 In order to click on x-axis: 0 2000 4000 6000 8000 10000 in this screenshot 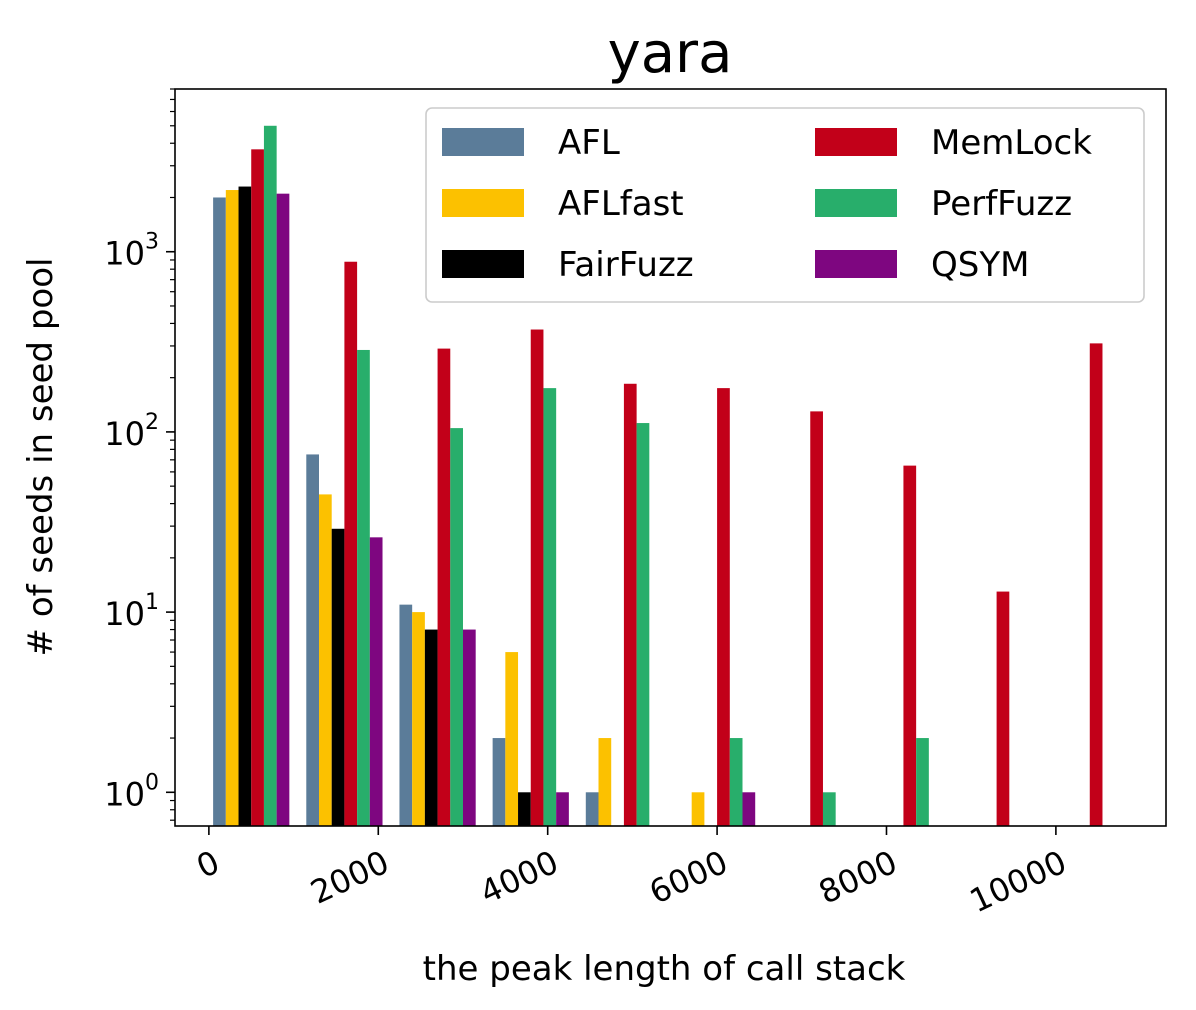, I will do `click(631, 873)`.